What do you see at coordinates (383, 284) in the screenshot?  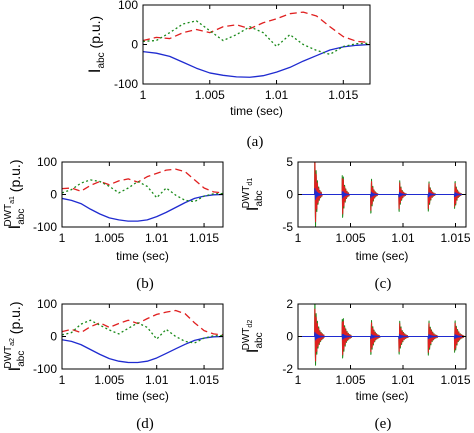 I see `panel-caption: (c)` at bounding box center [383, 284].